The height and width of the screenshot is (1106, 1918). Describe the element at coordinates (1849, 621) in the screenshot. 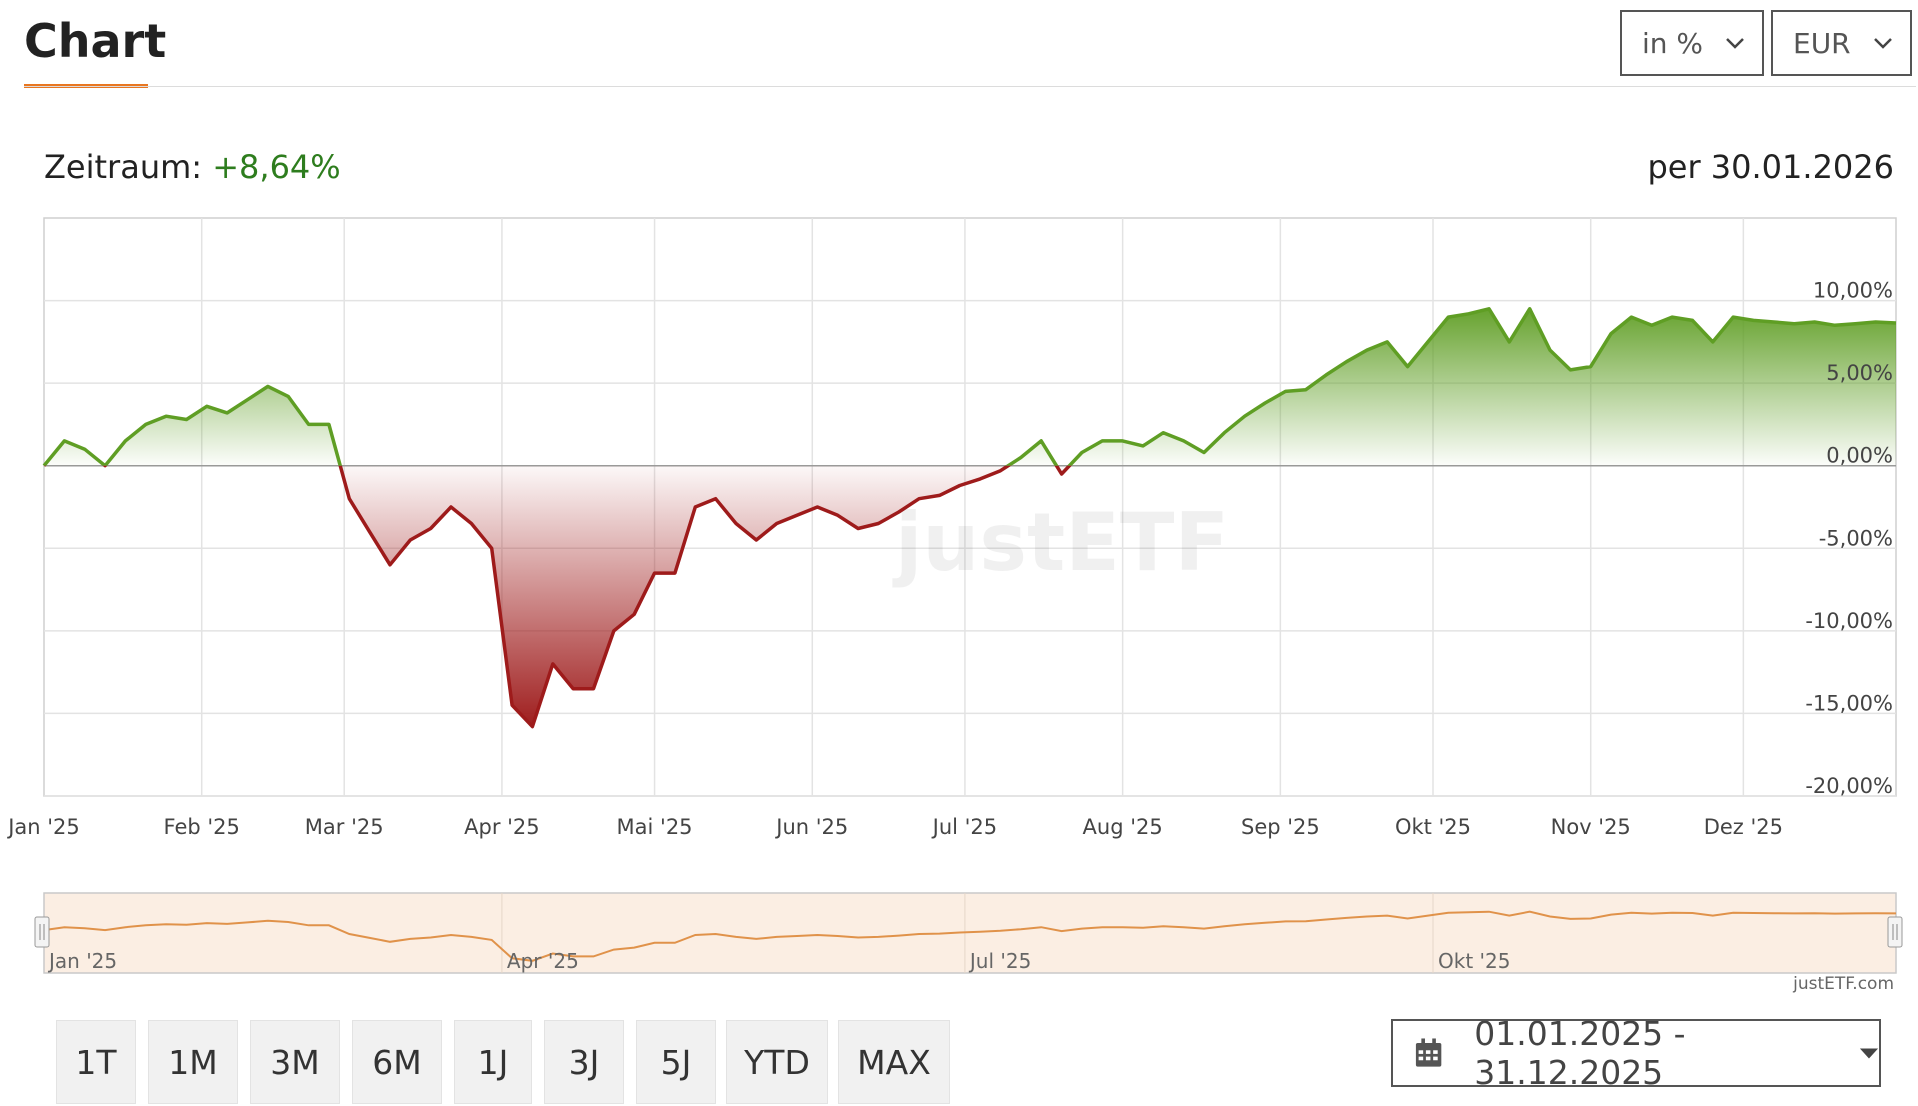

I see `y-tick-label: -10,00%` at that location.